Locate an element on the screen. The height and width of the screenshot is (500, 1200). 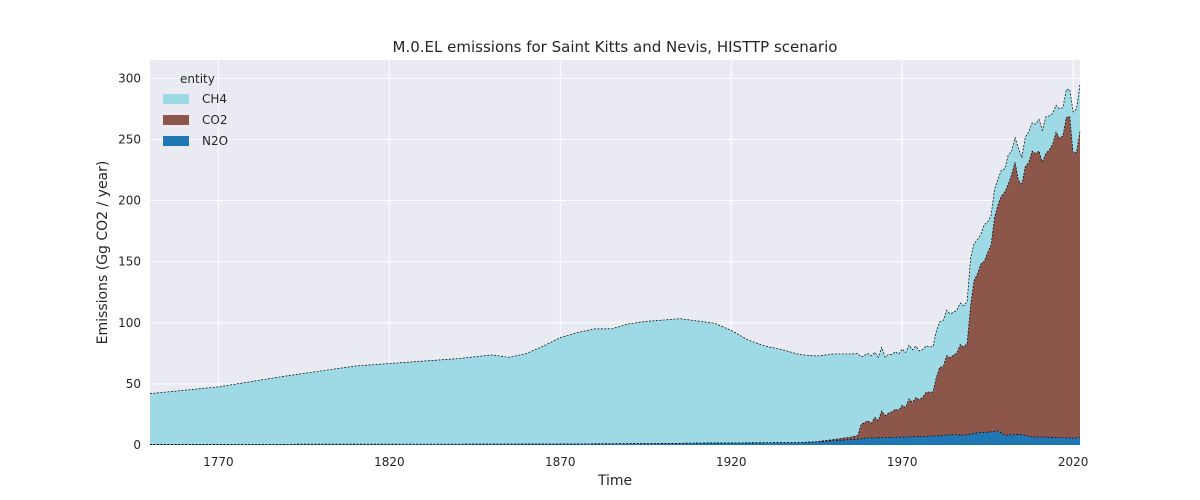
y-tick-label: 300 is located at coordinates (129, 78).